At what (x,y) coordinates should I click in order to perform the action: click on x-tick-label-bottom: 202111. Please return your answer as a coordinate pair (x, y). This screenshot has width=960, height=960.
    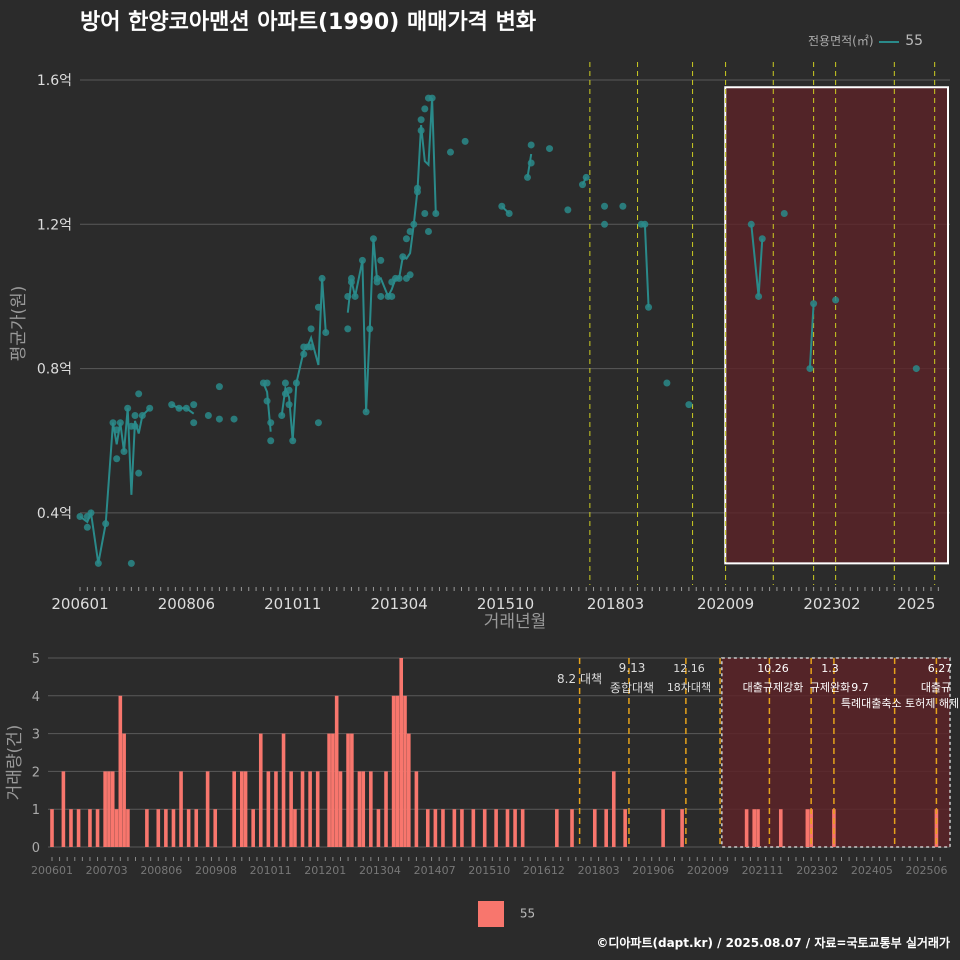
    Looking at the image, I should click on (763, 870).